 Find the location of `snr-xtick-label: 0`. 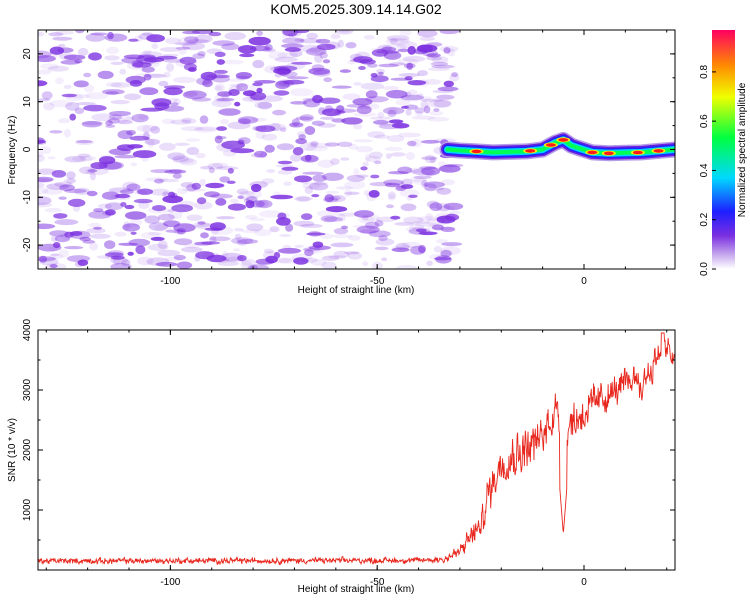

snr-xtick-label: 0 is located at coordinates (584, 582).